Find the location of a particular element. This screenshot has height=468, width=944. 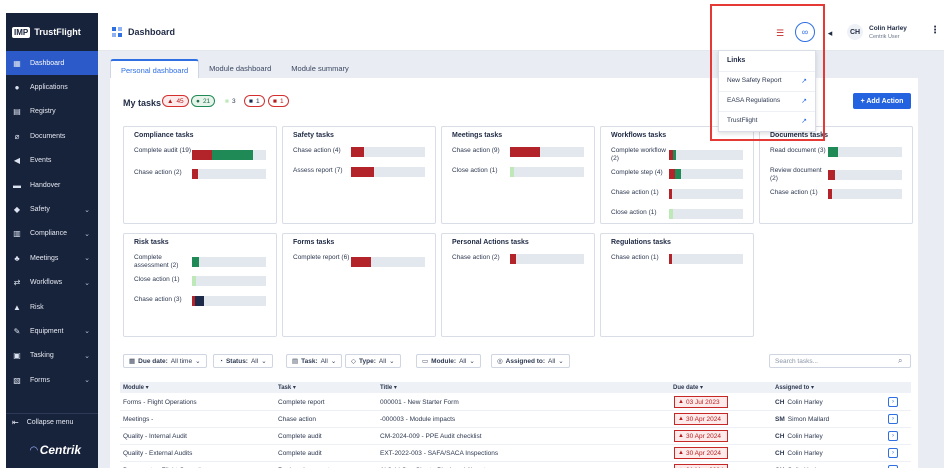

task-row: Complete assessment (2) is located at coordinates (202, 263).